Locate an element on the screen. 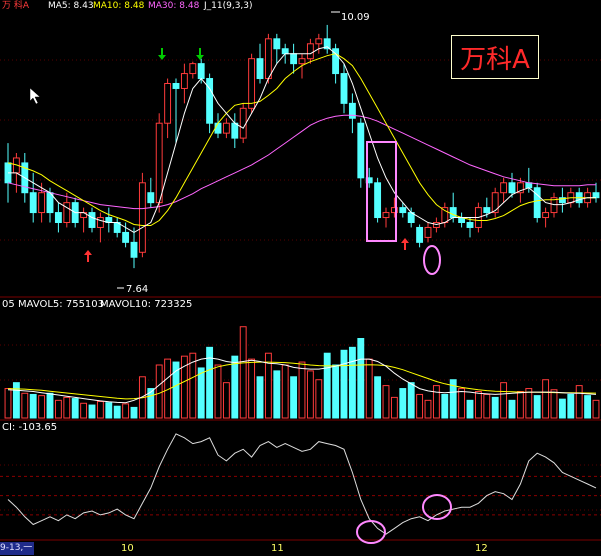 The image size is (601, 556). date-tick-12: 12 is located at coordinates (481, 548).